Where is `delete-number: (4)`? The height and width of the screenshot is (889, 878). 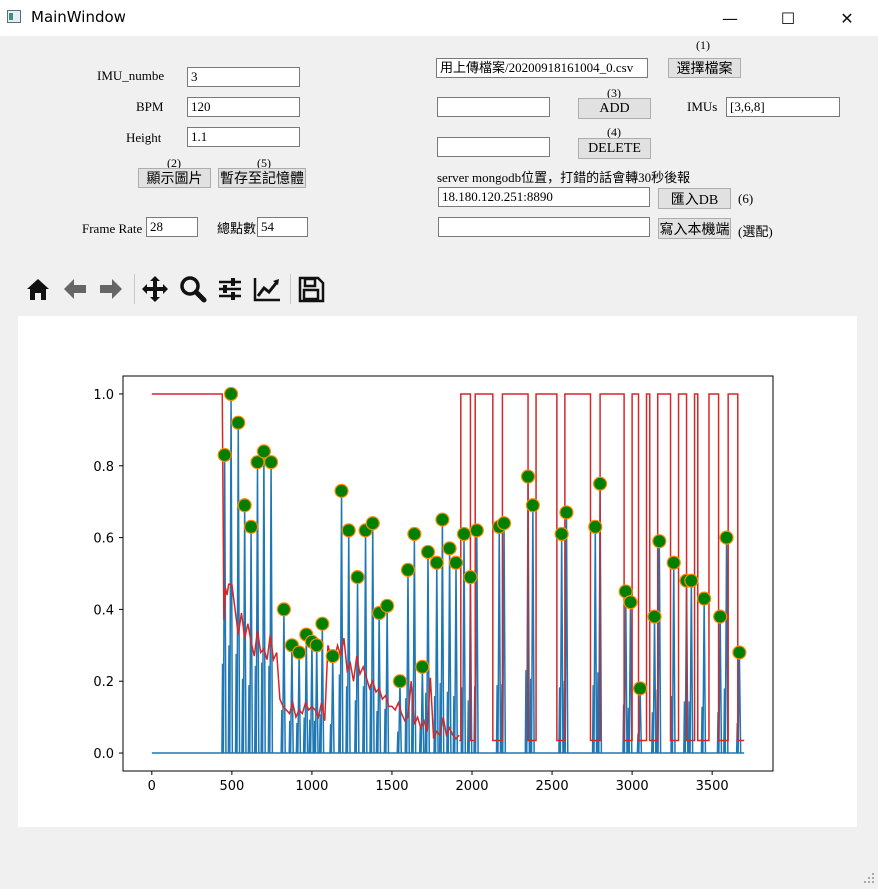 delete-number: (4) is located at coordinates (614, 132).